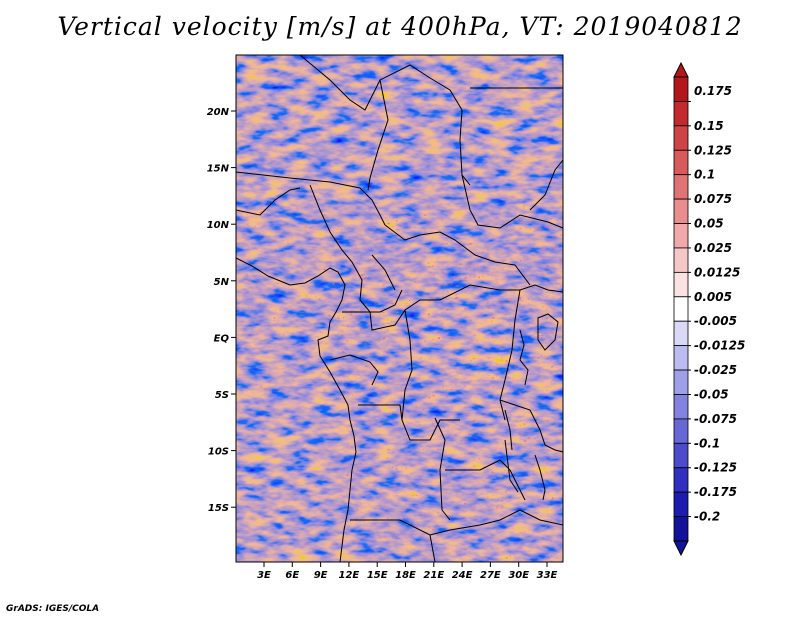  What do you see at coordinates (221, 310) in the screenshot?
I see `latitude-axis: 20N 15N 10N 5N EQ 5S 10S 15S` at bounding box center [221, 310].